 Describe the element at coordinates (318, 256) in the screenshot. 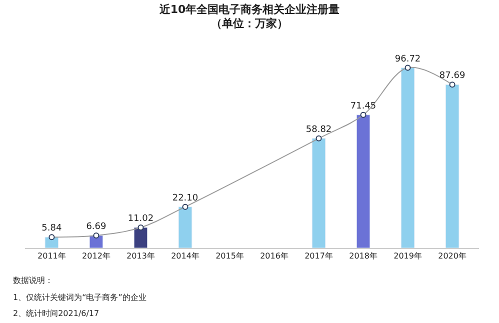

I see `x-tick-label: 2017年` at that location.